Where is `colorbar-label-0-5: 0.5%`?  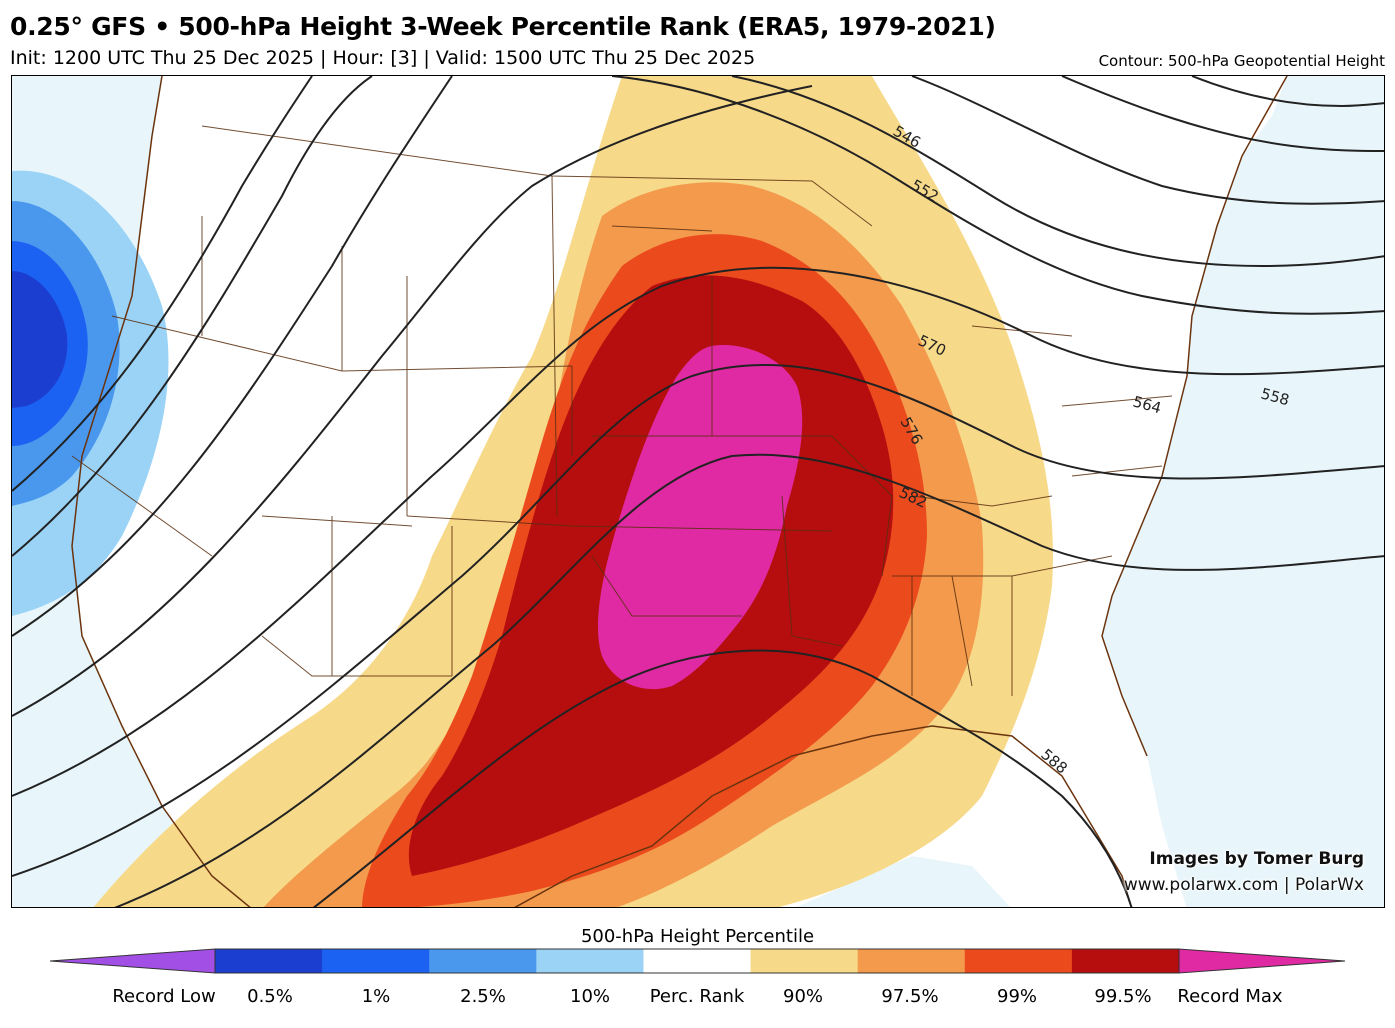
colorbar-label-0-5: 0.5% is located at coordinates (270, 996).